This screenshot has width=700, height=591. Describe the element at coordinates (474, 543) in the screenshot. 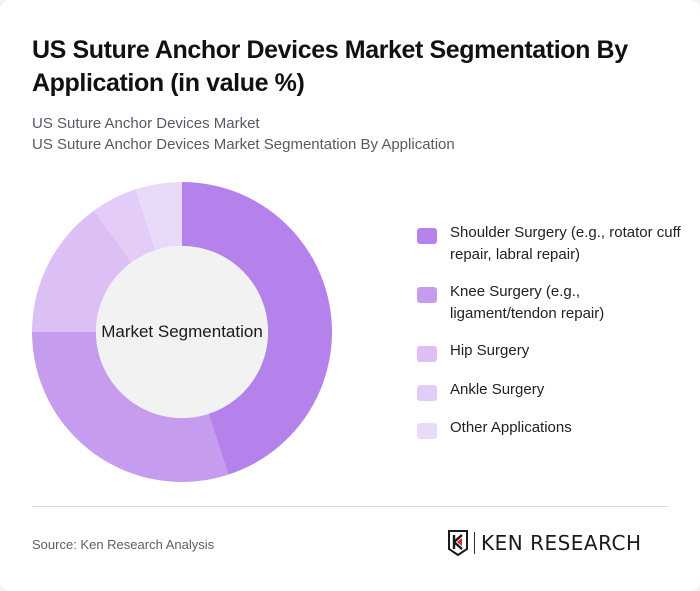

I see `logo-separator` at that location.